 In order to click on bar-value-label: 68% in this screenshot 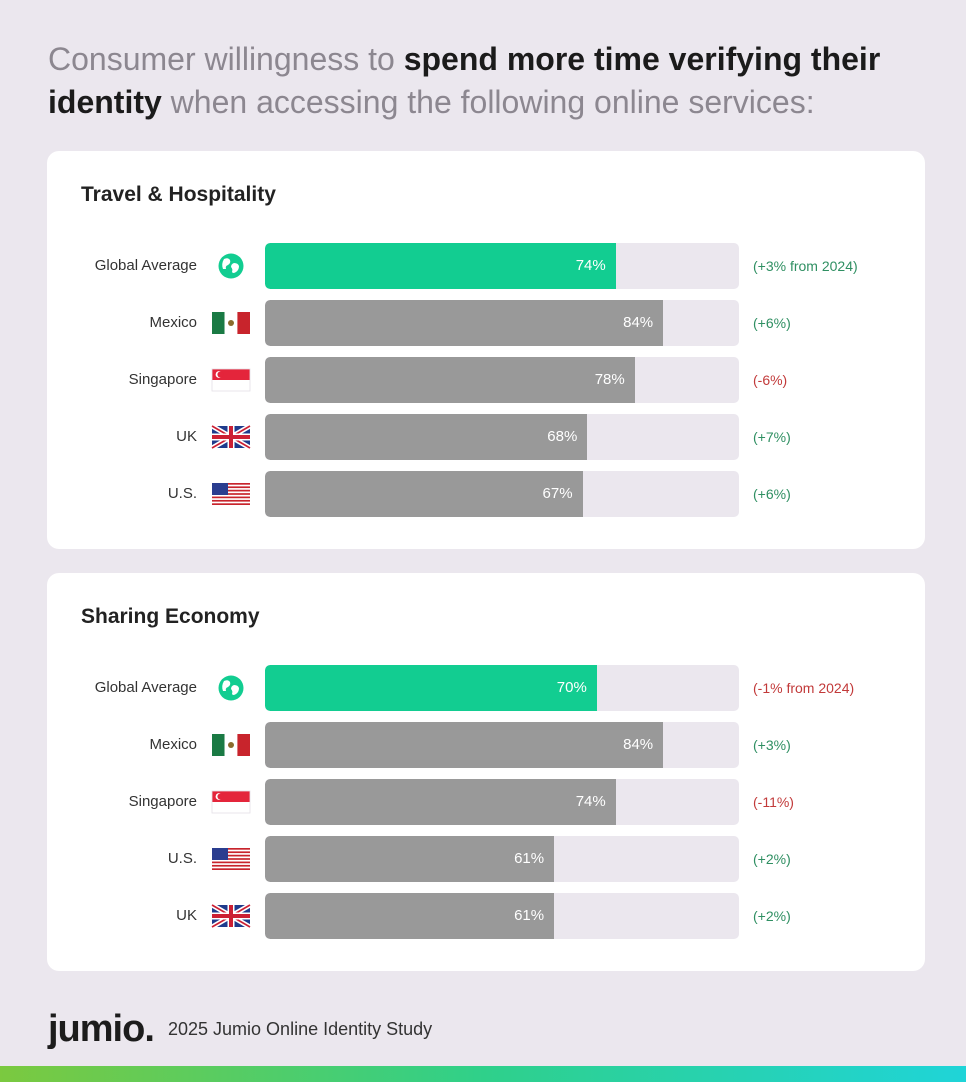, I will do `click(562, 436)`.